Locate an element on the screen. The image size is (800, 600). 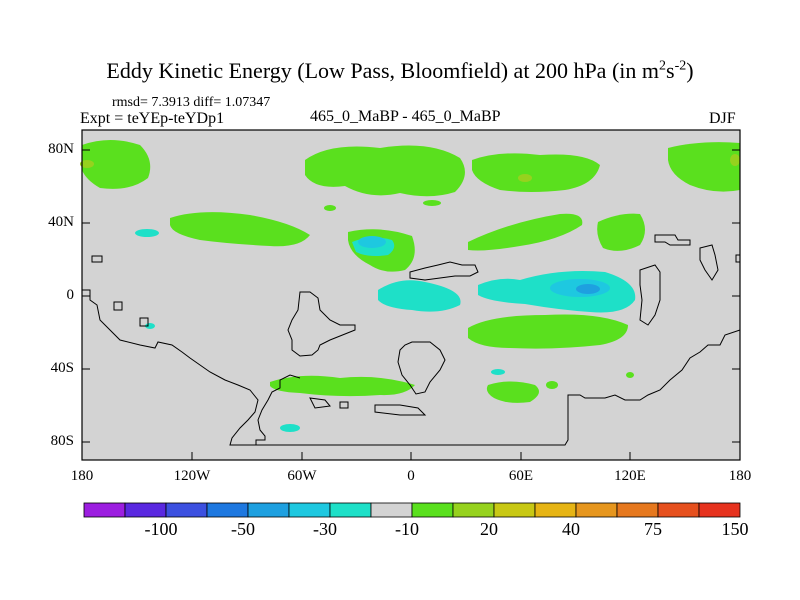
title-sup2: -2 is located at coordinates (680, 66).